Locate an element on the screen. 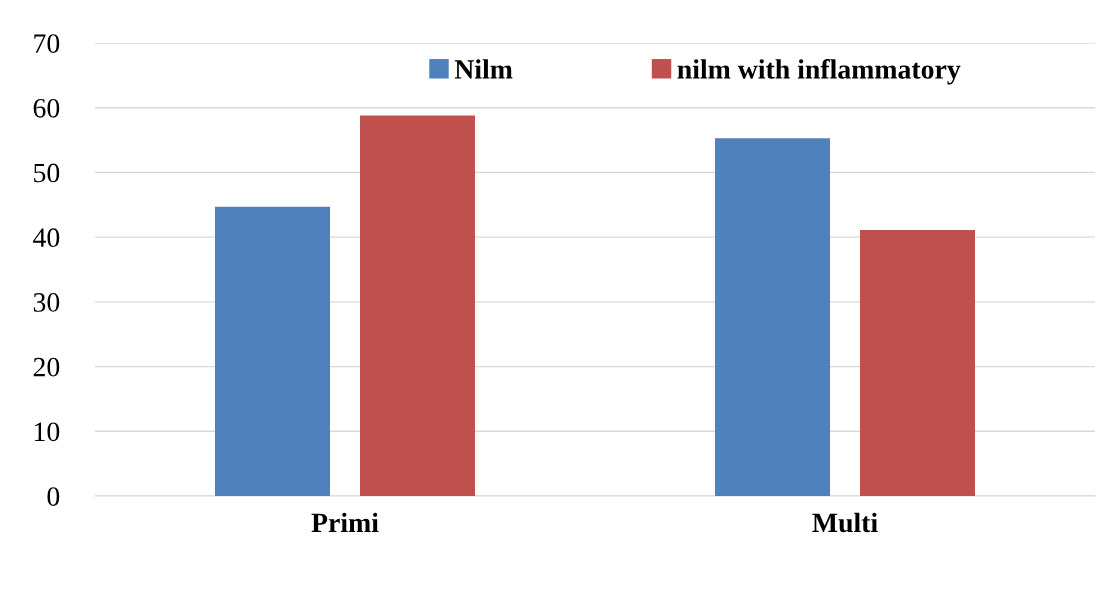  y-tick-label: 50 is located at coordinates (47, 173).